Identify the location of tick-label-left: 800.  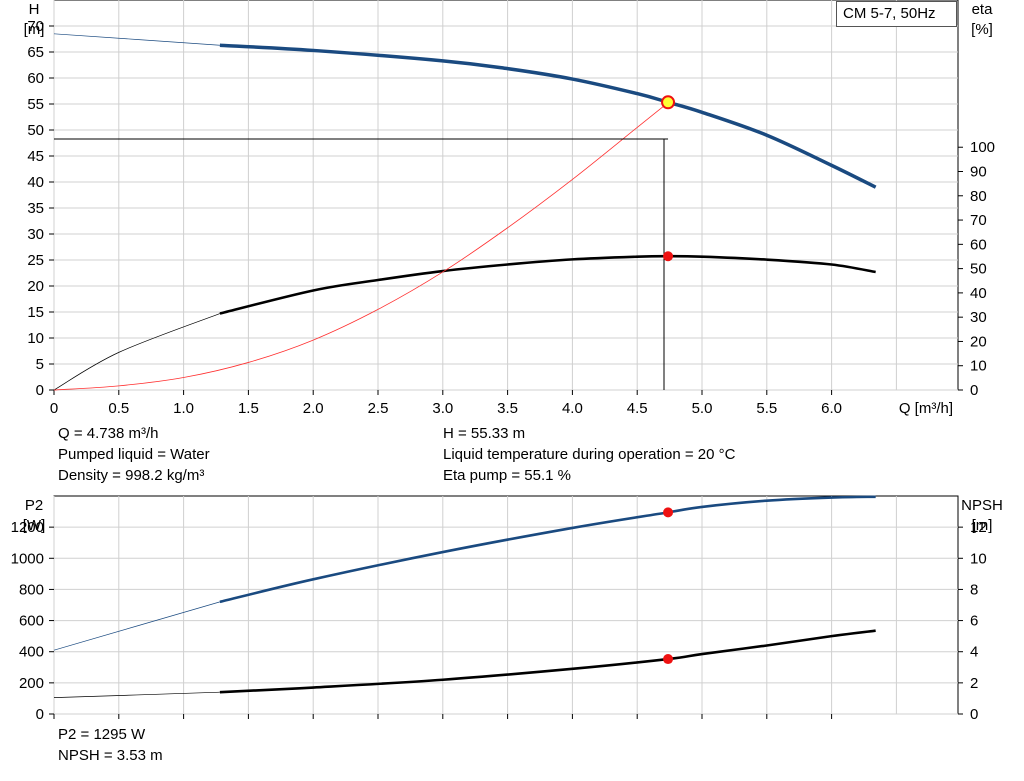
(31, 589).